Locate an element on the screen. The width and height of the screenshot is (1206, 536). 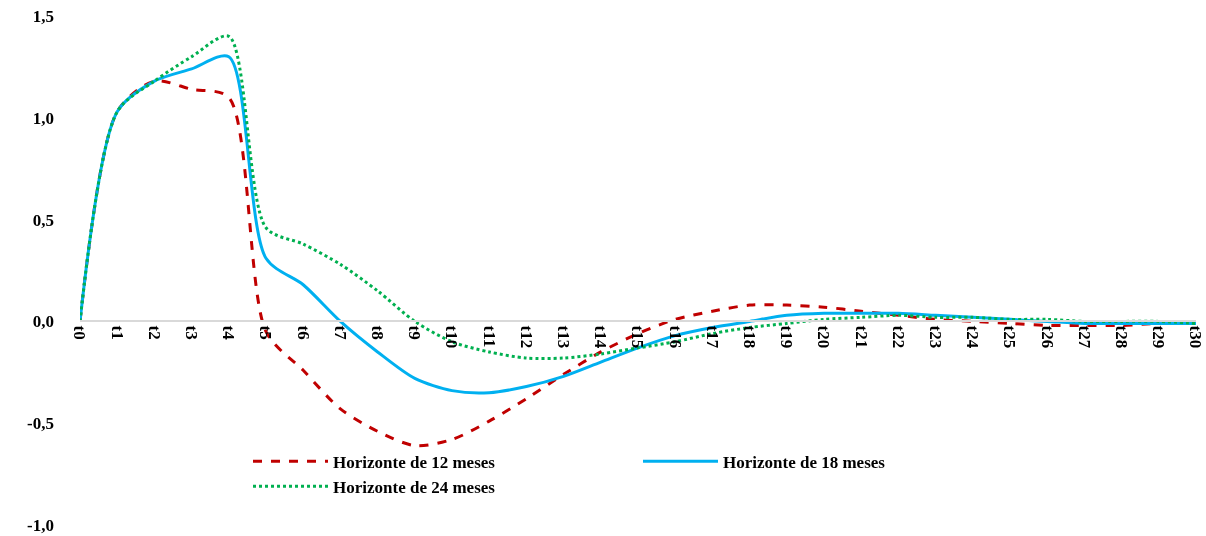
legend-label: Horizonte de 18 meses is located at coordinates (804, 462).